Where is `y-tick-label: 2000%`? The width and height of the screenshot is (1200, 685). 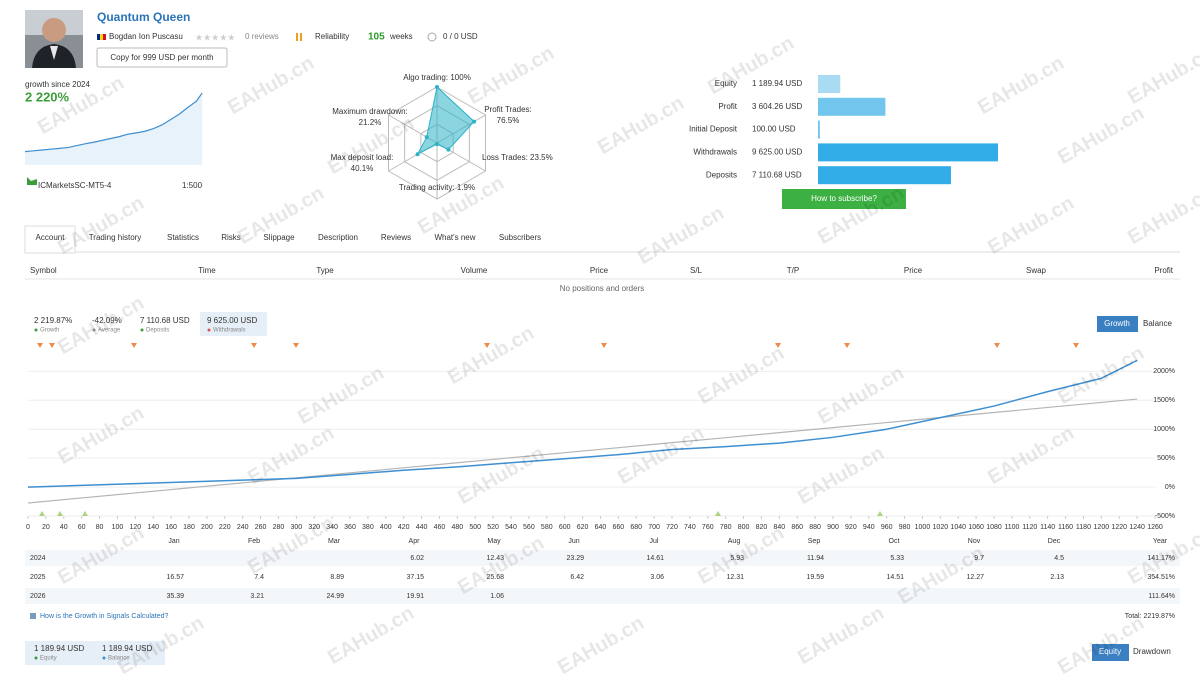 y-tick-label: 2000% is located at coordinates (1164, 371).